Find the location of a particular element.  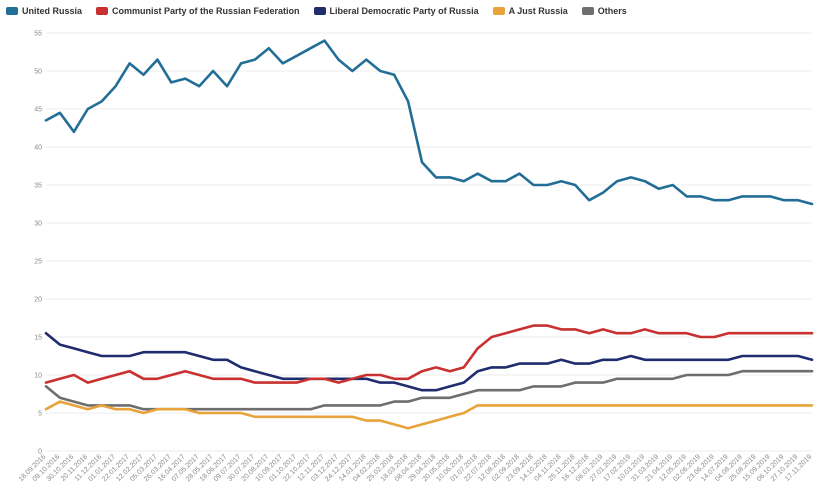

y-tick-label: 0 is located at coordinates (40, 452).